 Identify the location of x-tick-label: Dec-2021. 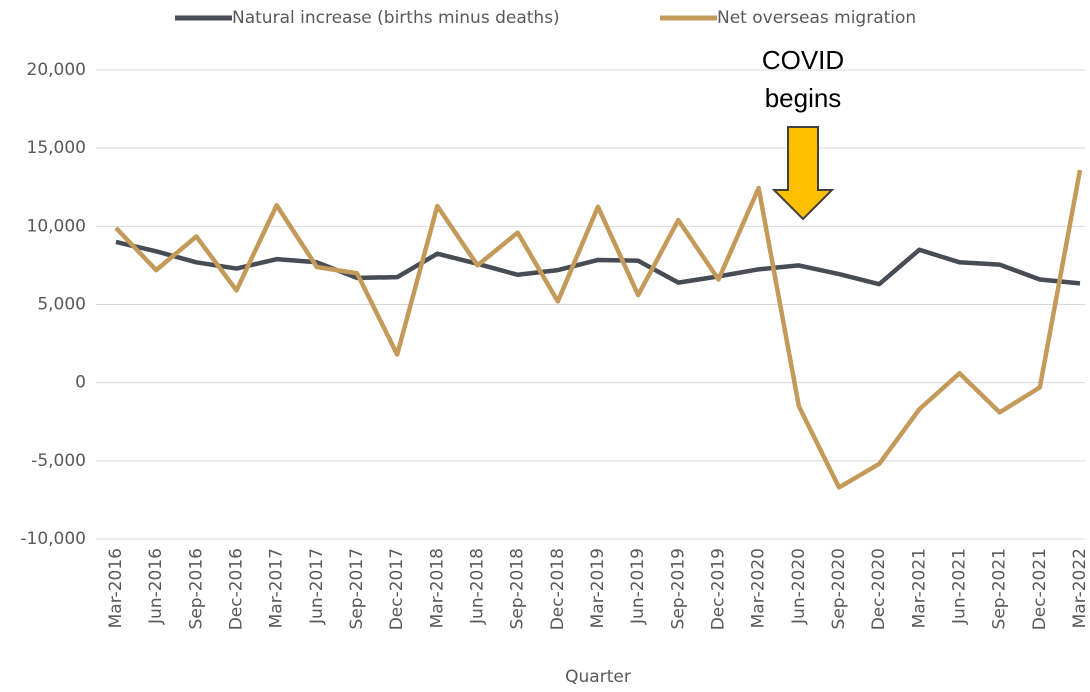
(1040, 589).